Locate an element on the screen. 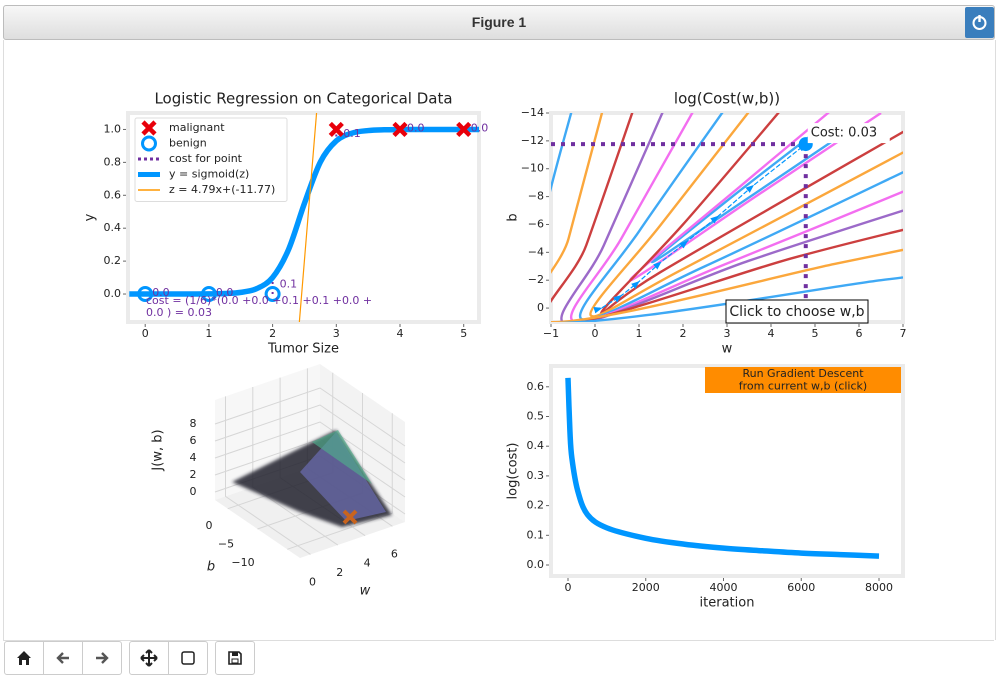 The image size is (1003, 676). cost-marker is located at coordinates (350, 517).